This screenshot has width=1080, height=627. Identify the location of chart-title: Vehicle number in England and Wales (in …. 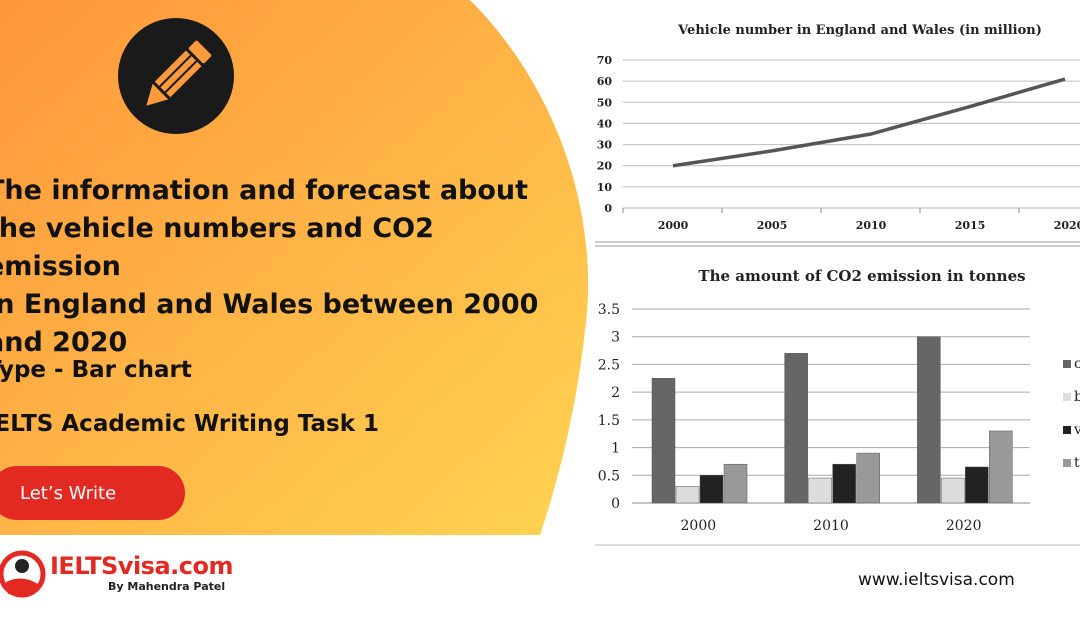
(859, 30).